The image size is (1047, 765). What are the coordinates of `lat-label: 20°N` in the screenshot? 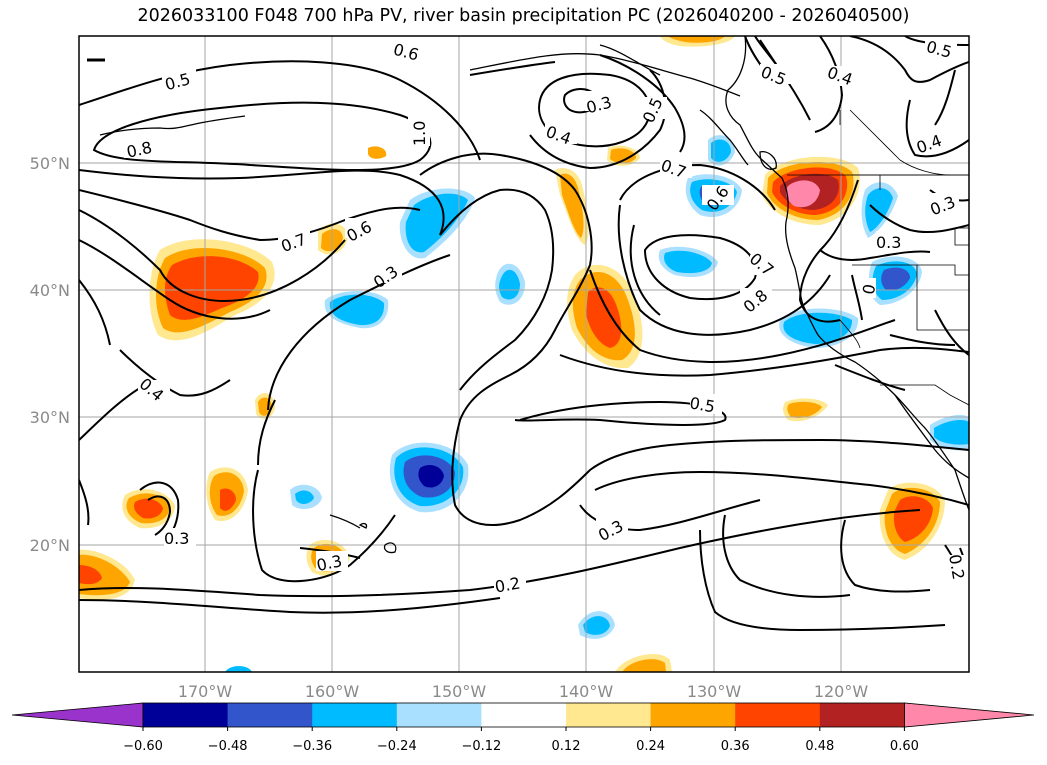 It's located at (50, 545).